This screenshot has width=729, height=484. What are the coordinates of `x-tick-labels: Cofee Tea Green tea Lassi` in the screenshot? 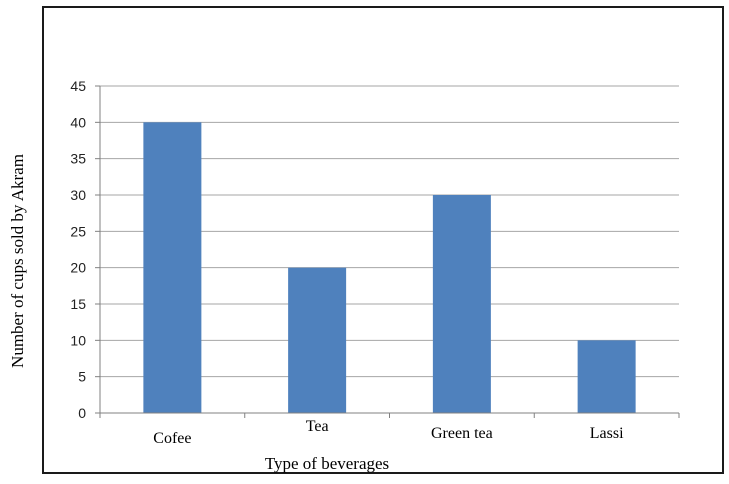 It's located at (389, 430).